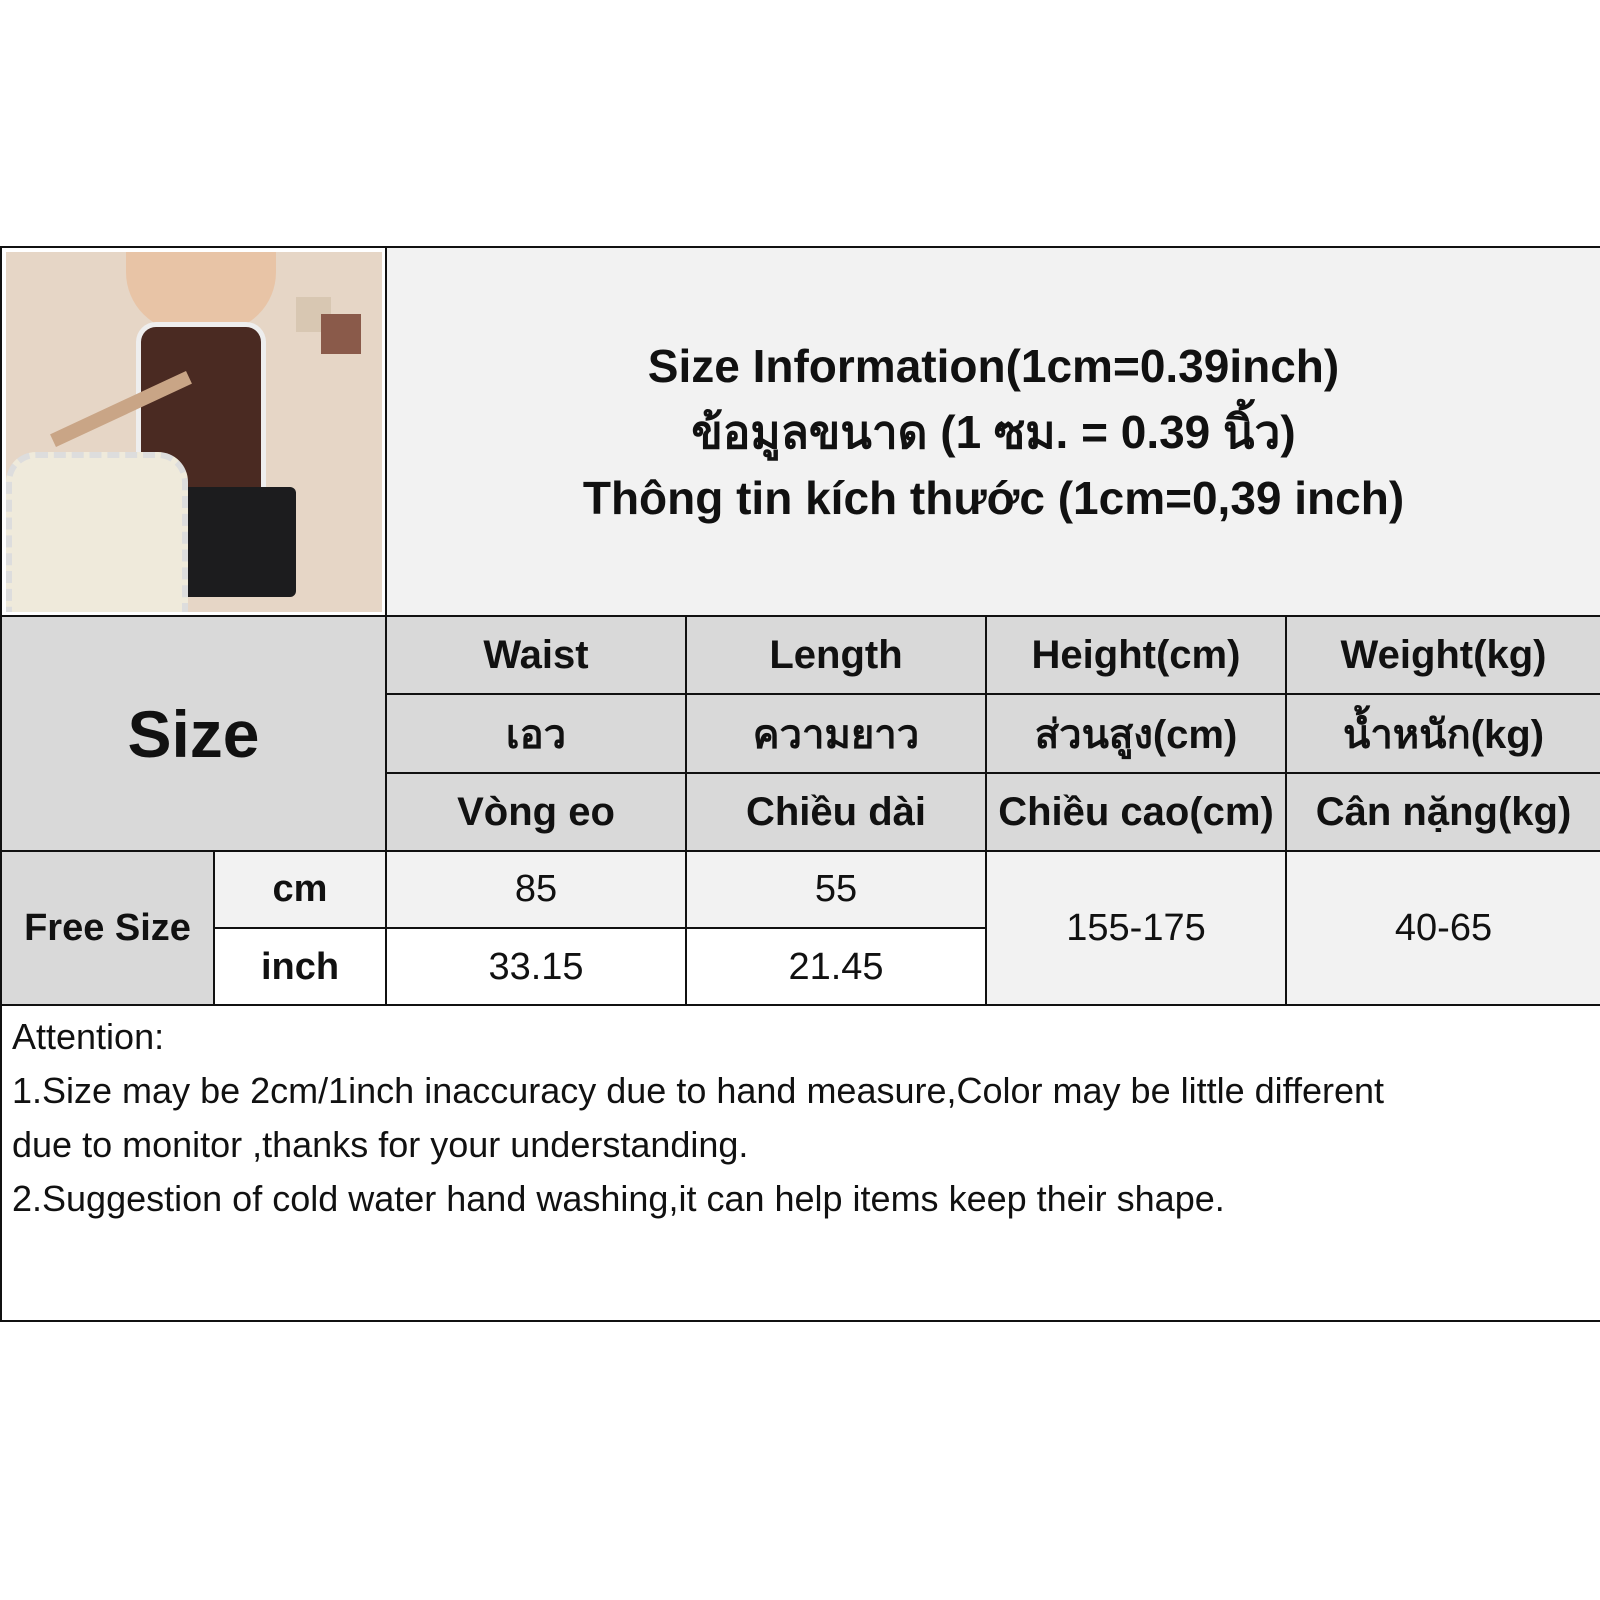  I want to click on header-length-en: Length, so click(836, 655).